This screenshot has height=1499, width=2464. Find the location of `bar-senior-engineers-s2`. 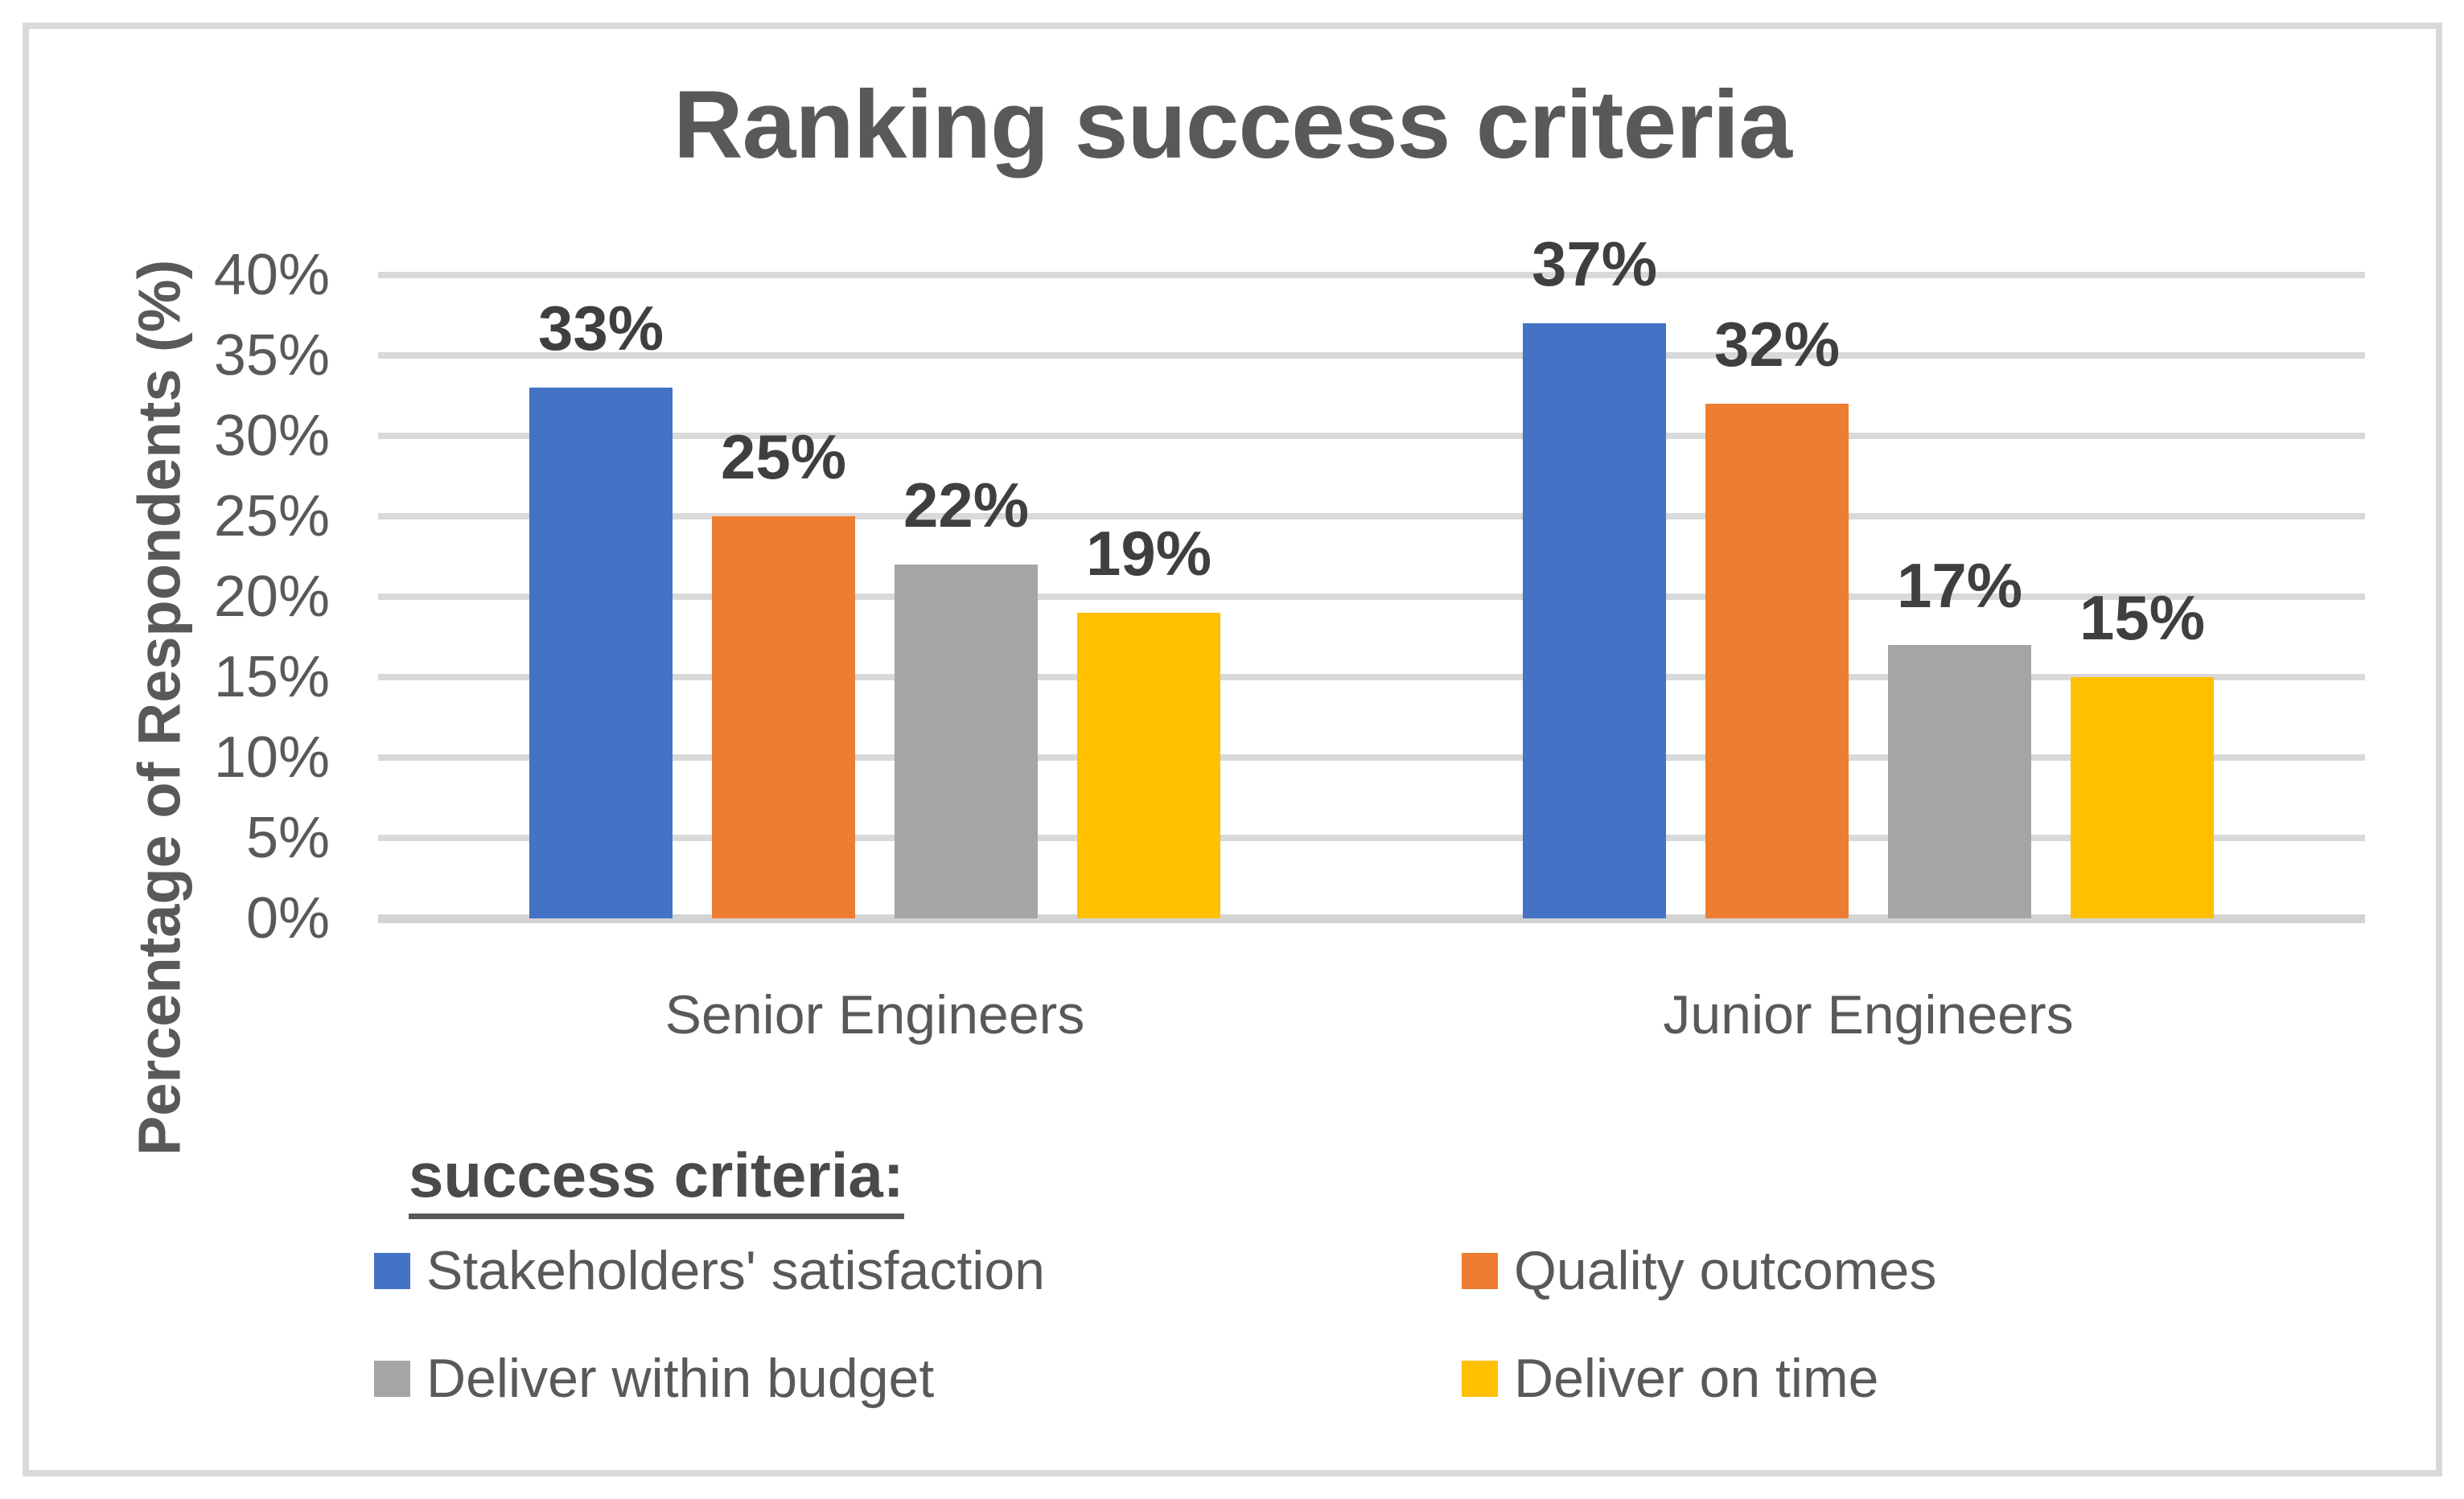

bar-senior-engineers-s2 is located at coordinates (966, 741).